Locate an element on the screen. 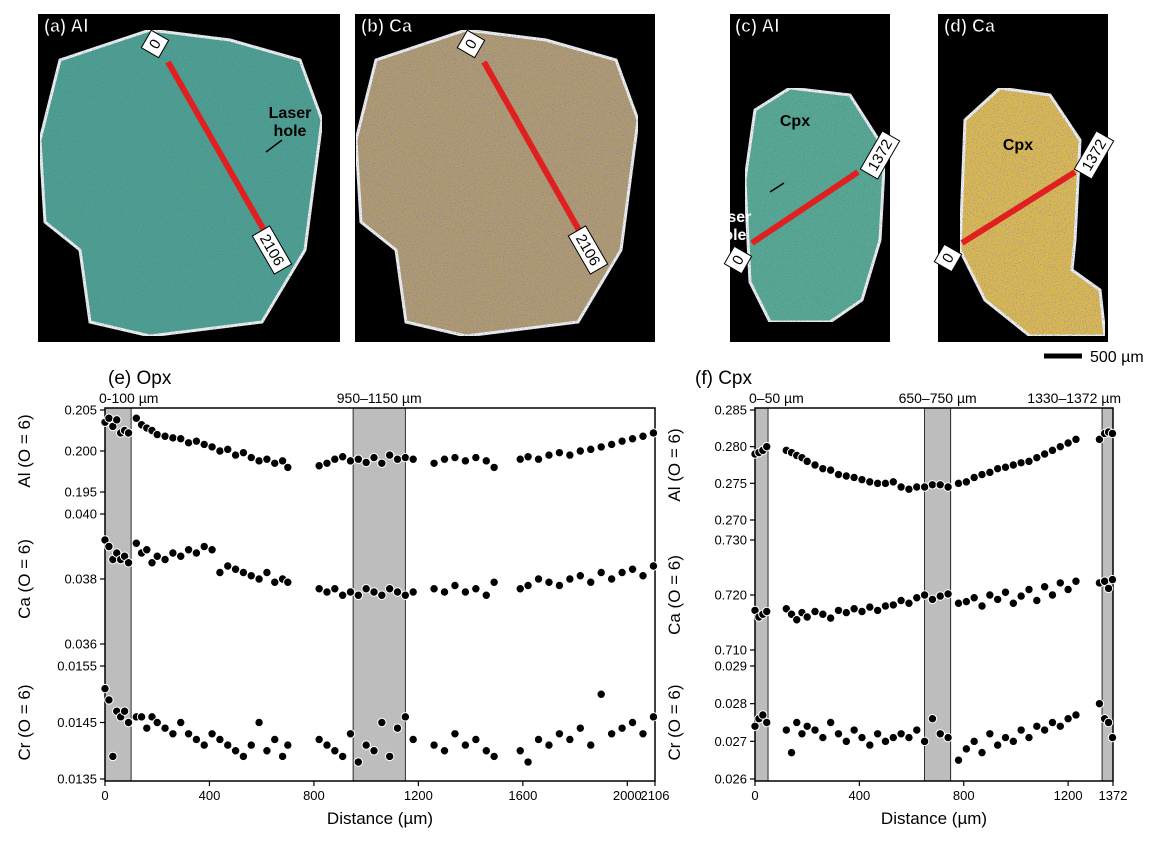 Image resolution: width=1150 pixels, height=841 pixels. y-tick-label: 0.270 is located at coordinates (730, 520).